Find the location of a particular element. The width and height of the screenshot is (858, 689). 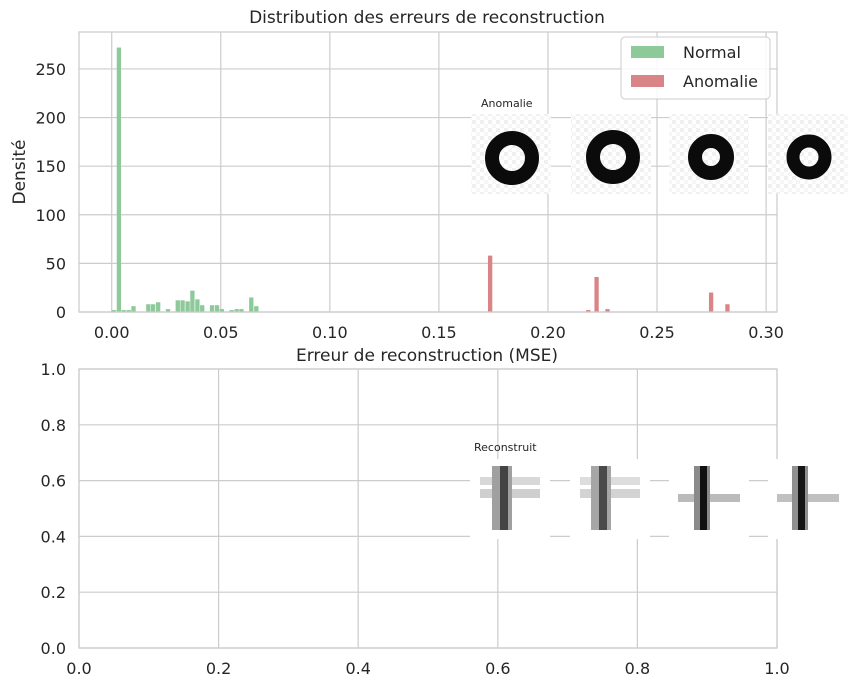

y-tick-label: 0.6 is located at coordinates (53, 481).